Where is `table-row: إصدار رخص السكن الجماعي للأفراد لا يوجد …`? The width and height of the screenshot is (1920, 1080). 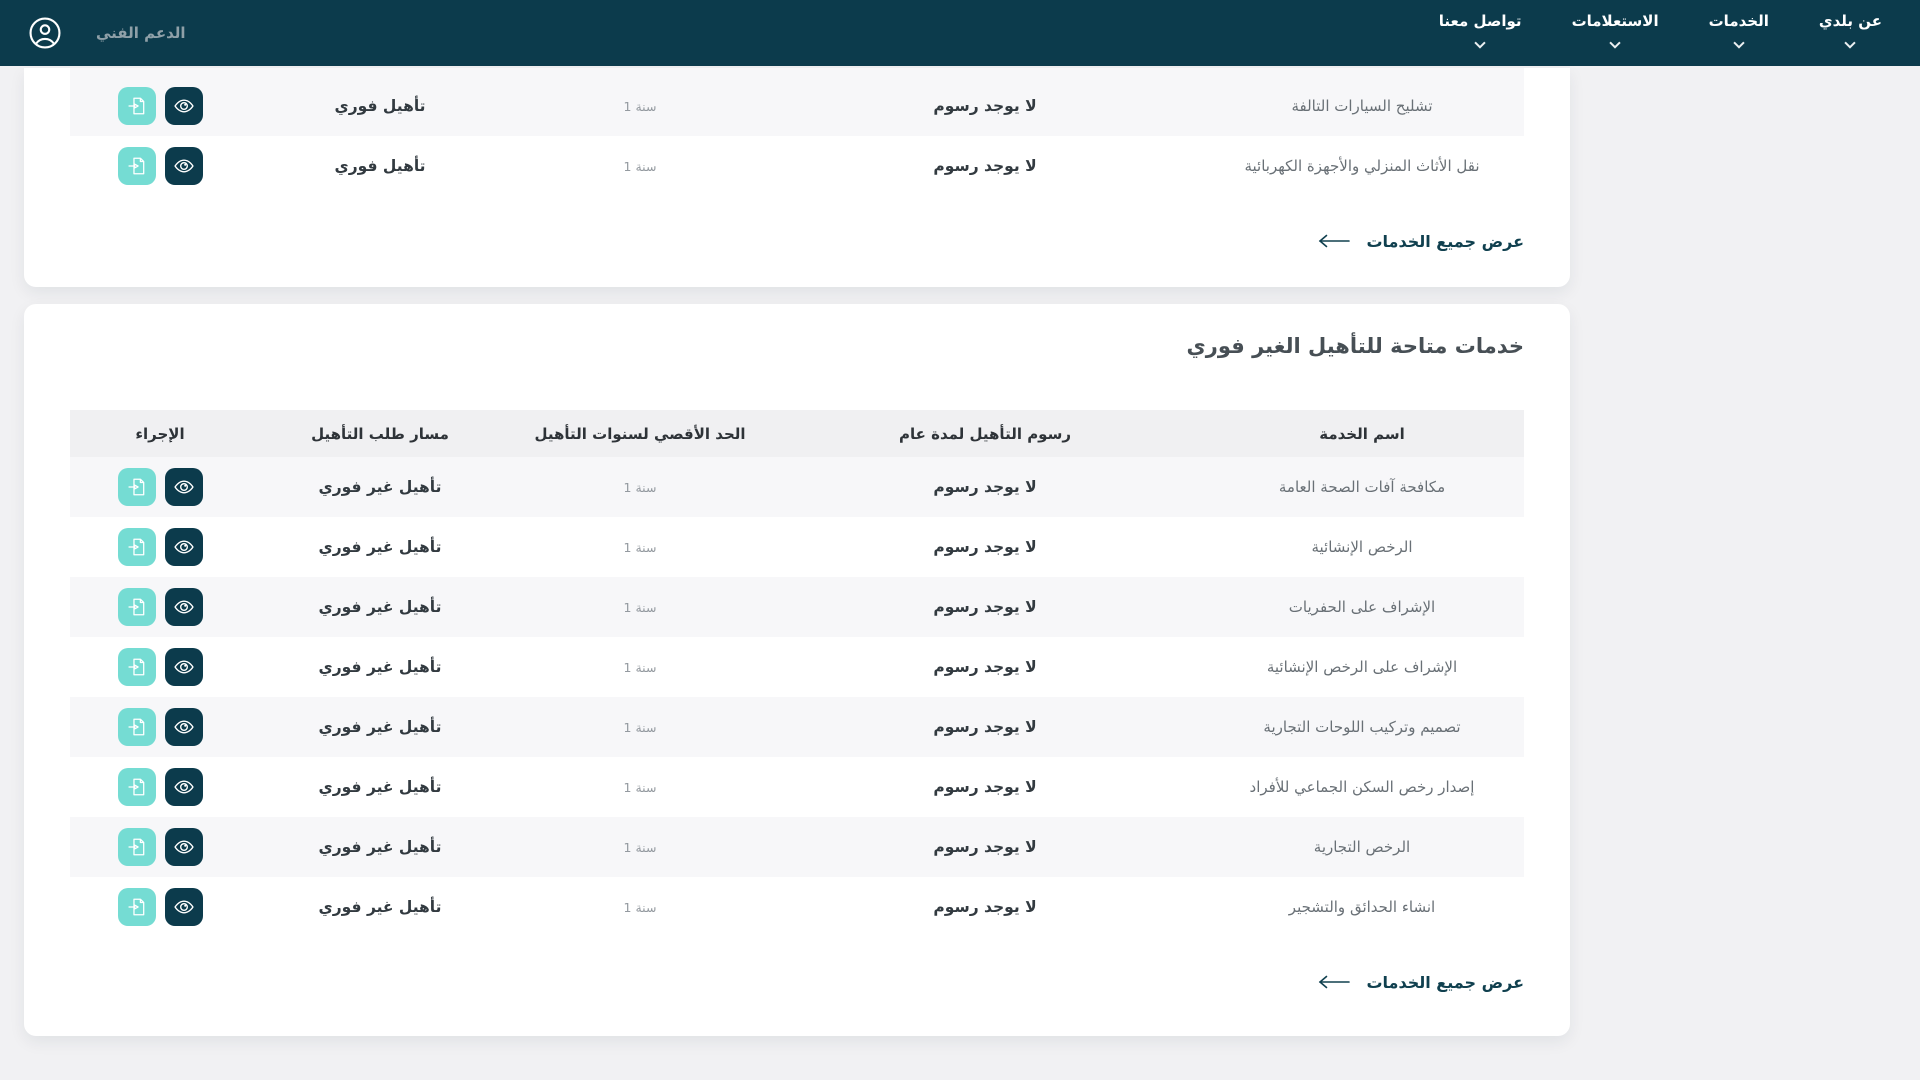
table-row: إصدار رخص السكن الجماعي للأفراد لا يوجد … is located at coordinates (797, 787).